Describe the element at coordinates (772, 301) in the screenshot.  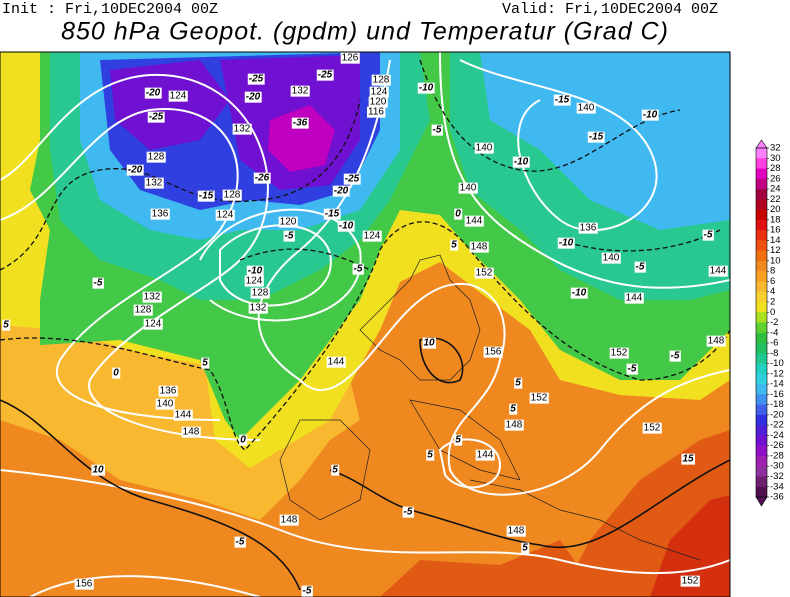
I see `colorbar-label: 2` at that location.